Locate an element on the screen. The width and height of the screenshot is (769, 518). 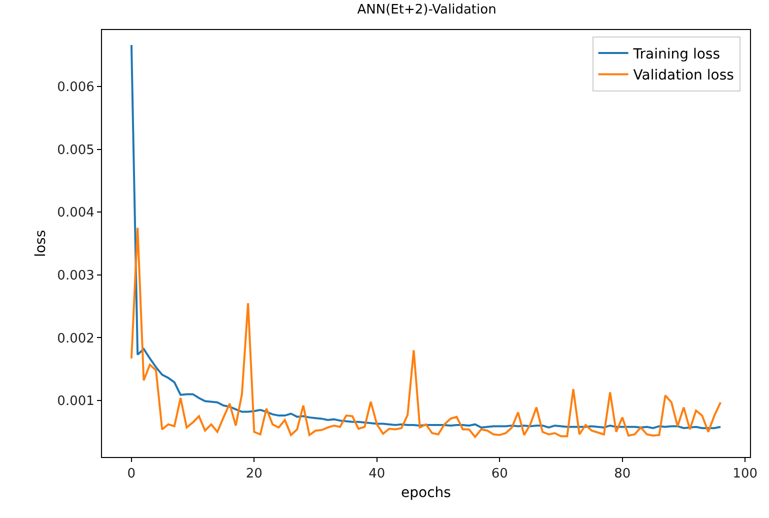
x-axis-title: epochs is located at coordinates (426, 492).